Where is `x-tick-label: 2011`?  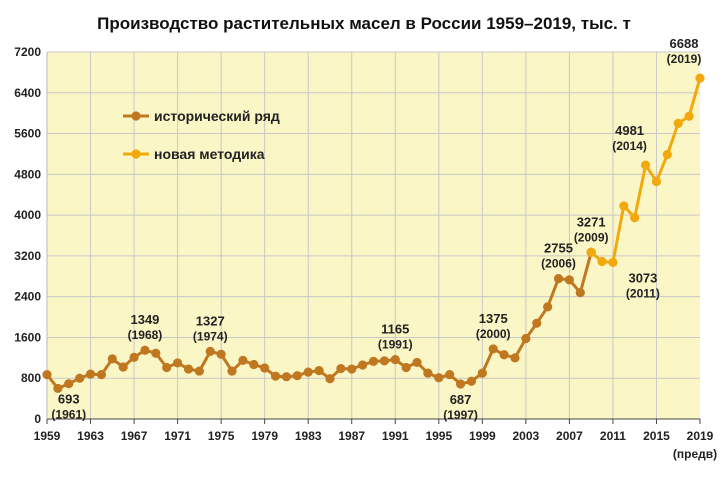 x-tick-label: 2011 is located at coordinates (613, 436).